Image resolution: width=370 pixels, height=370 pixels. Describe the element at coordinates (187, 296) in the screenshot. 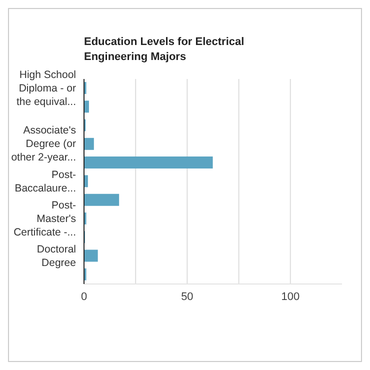

I see `x-tick-label: 50` at that location.